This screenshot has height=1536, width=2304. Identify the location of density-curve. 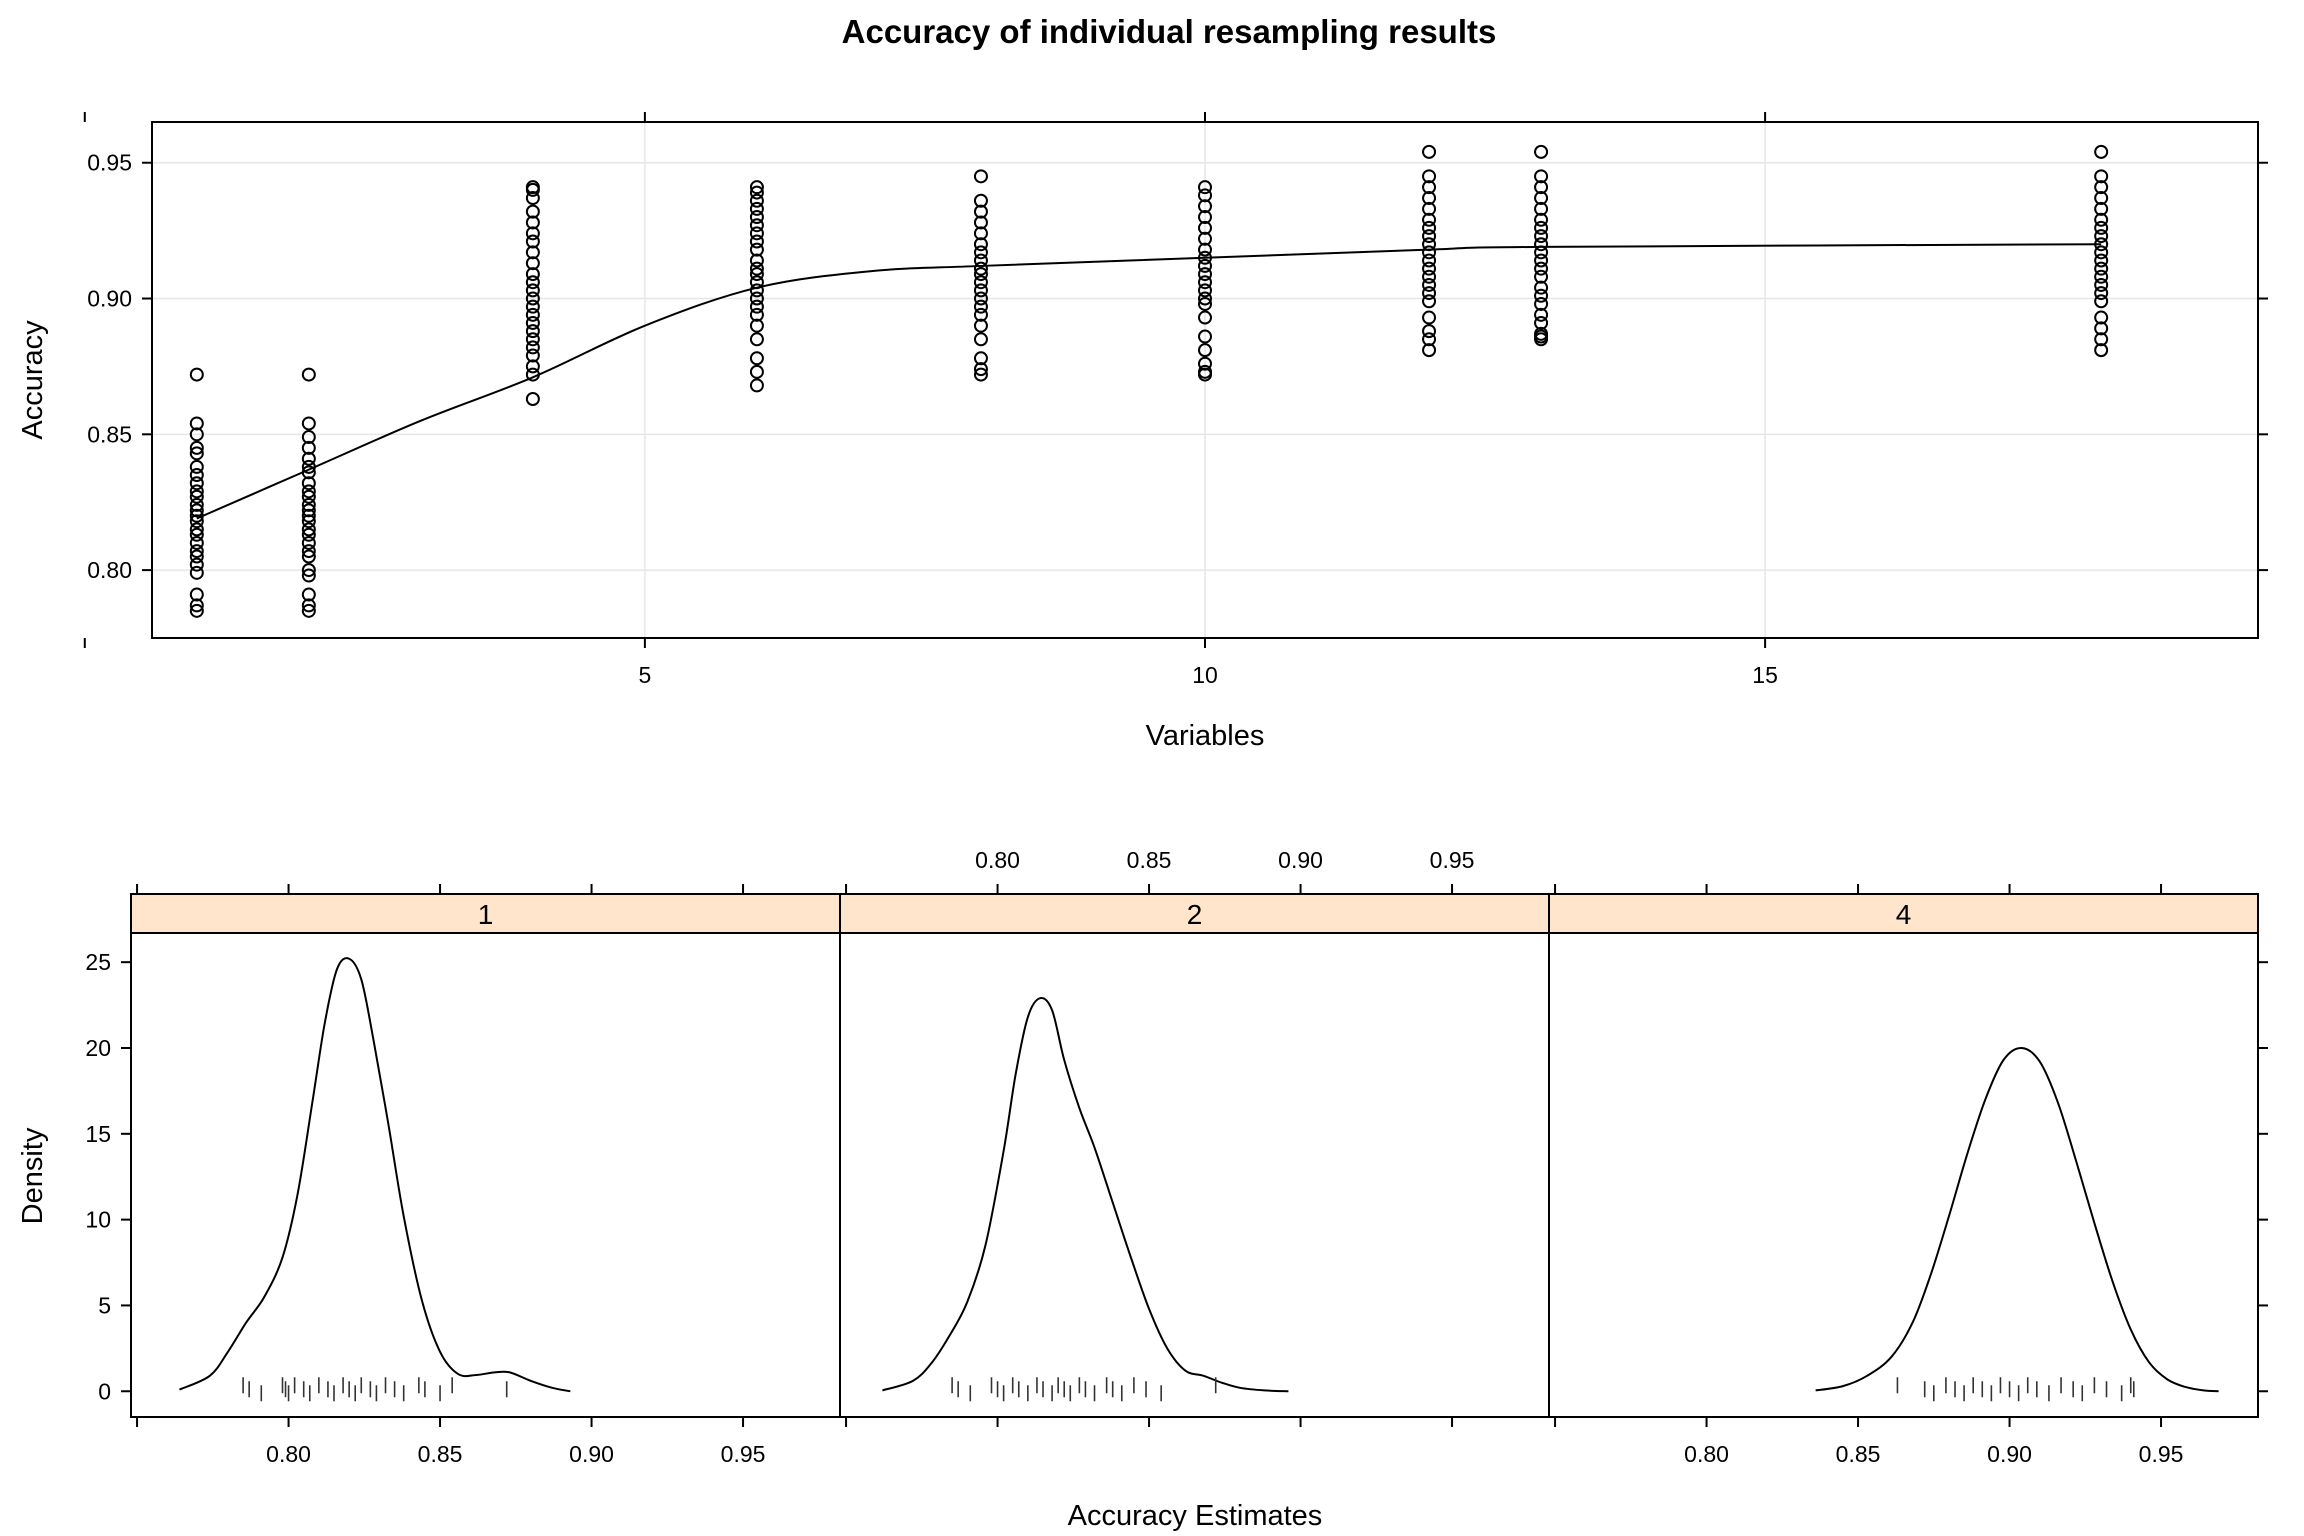
(2017, 1219).